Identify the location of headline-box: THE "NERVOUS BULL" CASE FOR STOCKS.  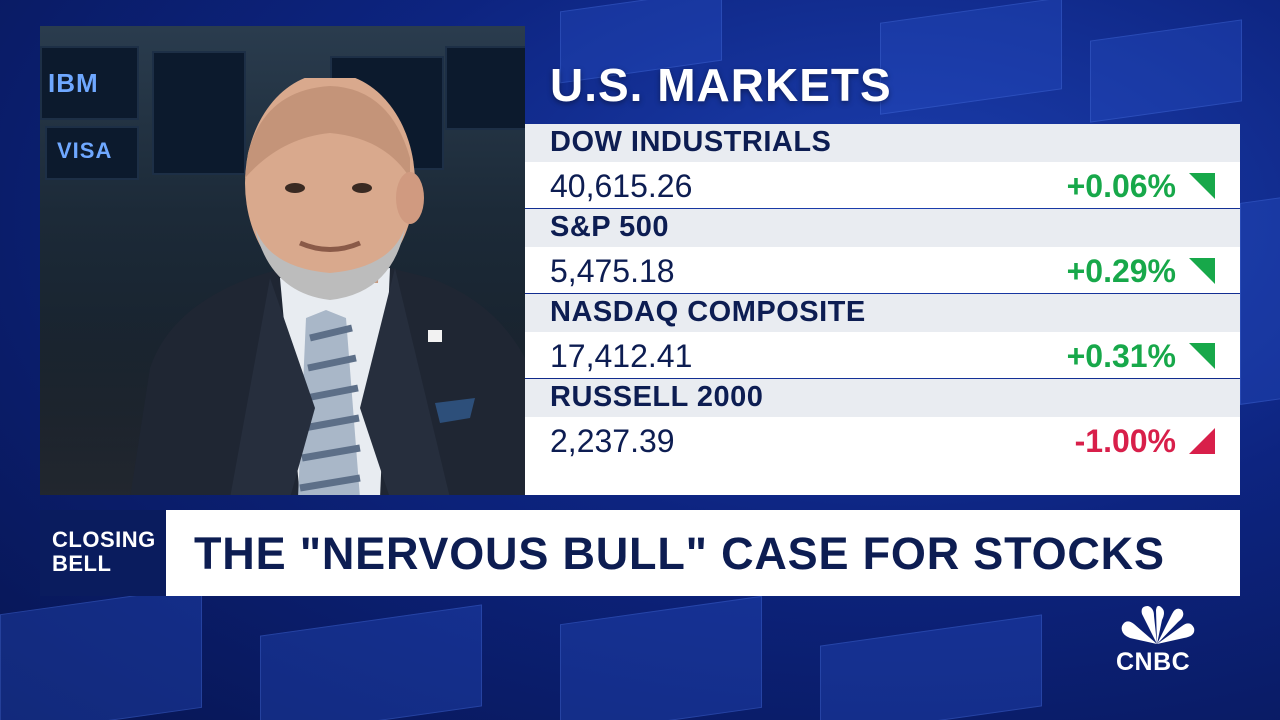
(703, 553).